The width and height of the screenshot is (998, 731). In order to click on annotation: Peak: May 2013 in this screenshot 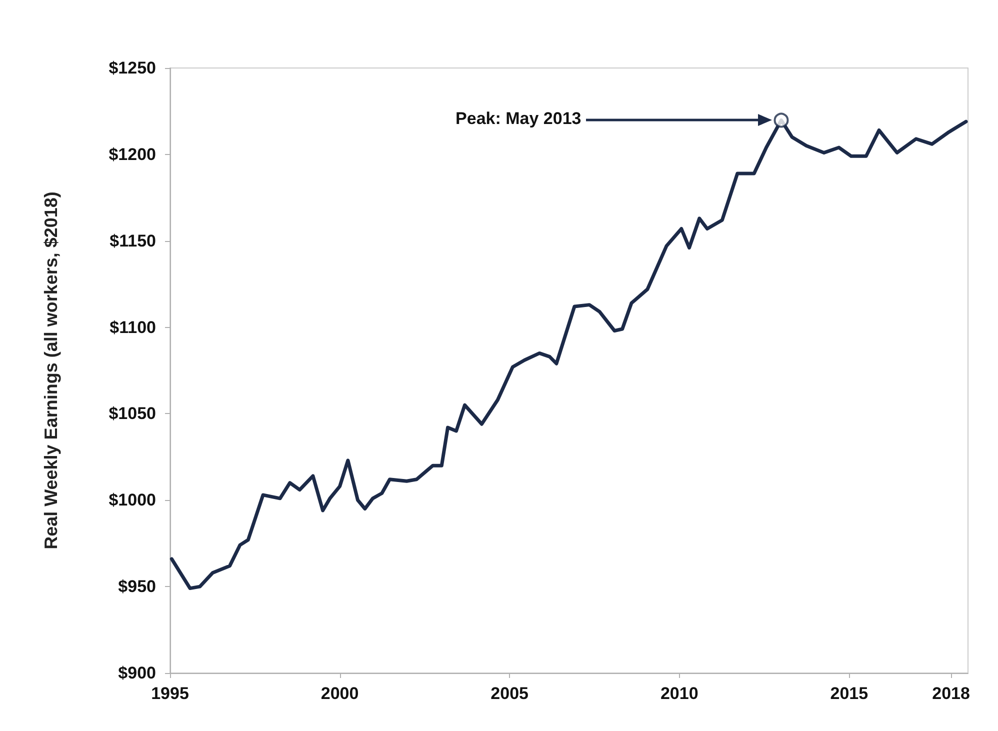, I will do `click(519, 119)`.